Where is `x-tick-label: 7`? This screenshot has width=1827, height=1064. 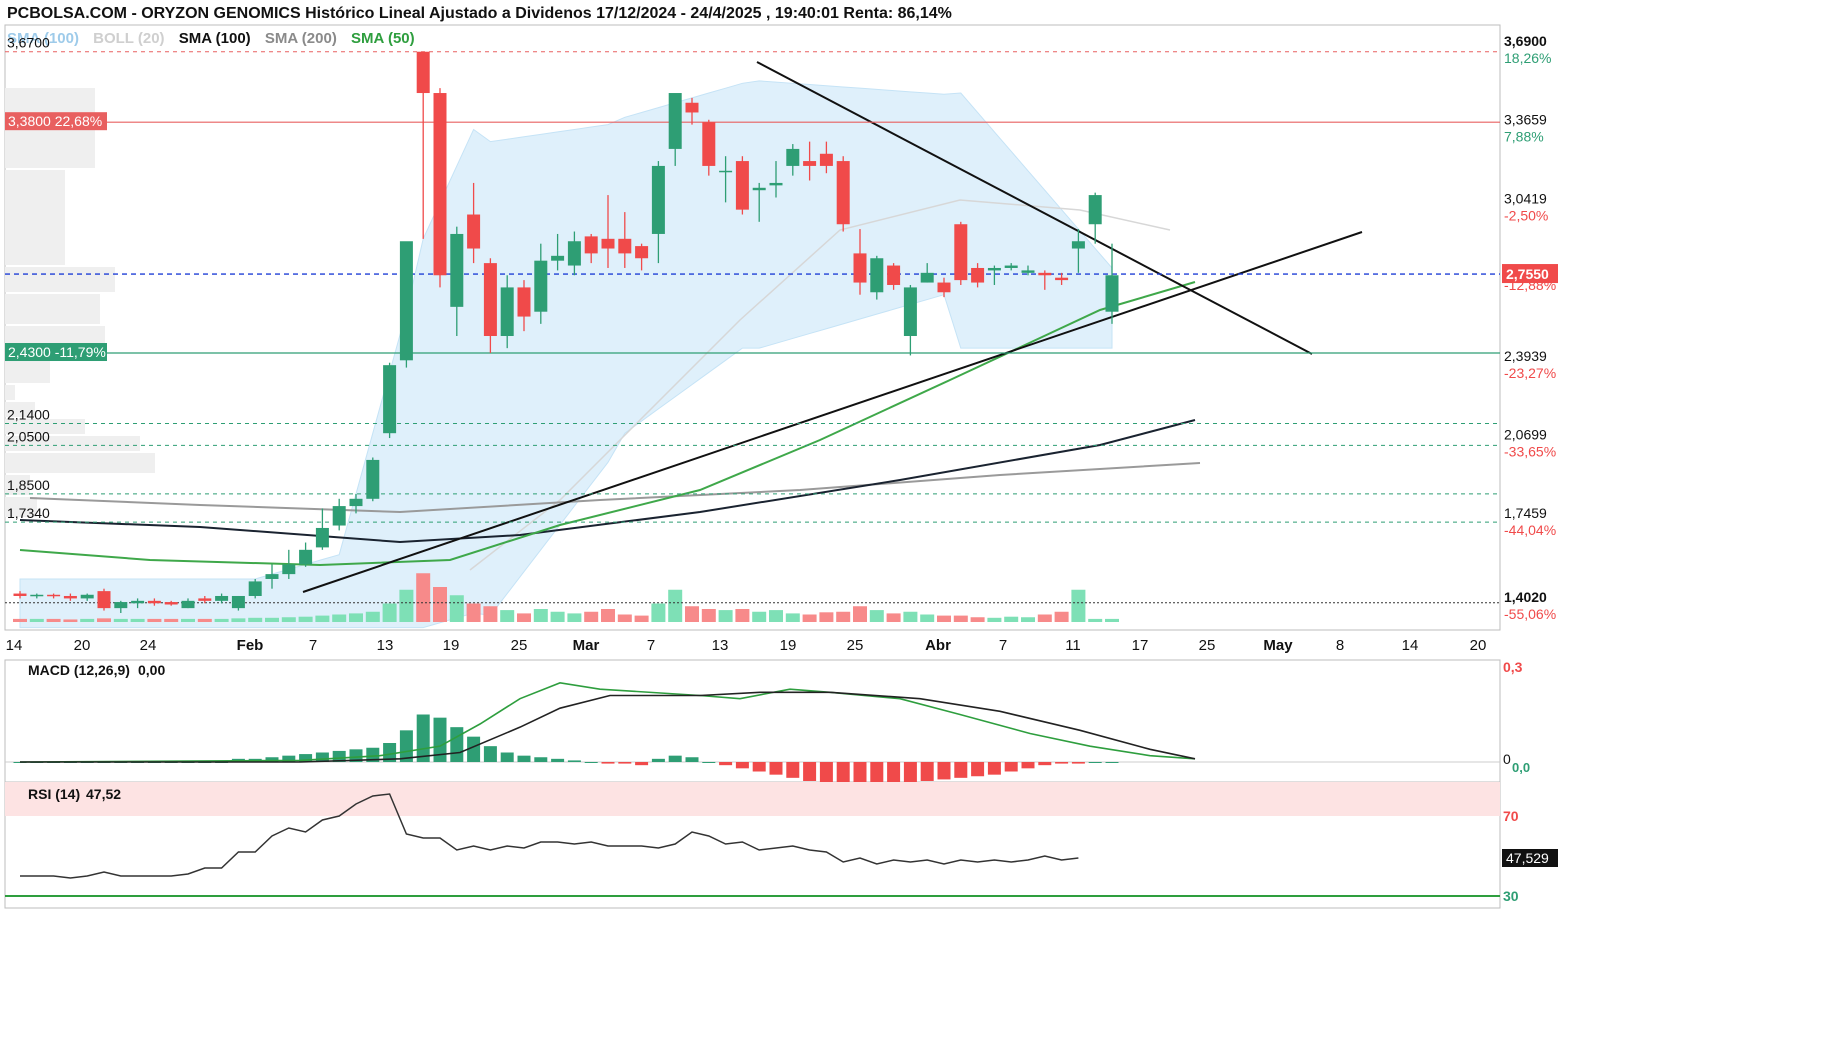
x-tick-label: 7 is located at coordinates (313, 645).